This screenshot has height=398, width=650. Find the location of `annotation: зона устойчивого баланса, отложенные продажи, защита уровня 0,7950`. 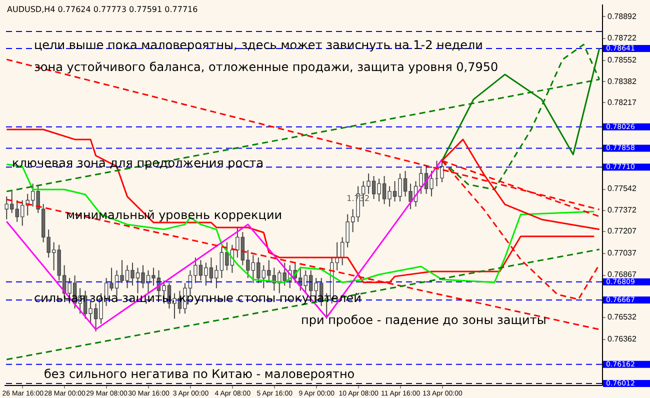

annotation: зона устойчивого баланса, отложенные продажи, защита уровня 0,7950 is located at coordinates (266, 67).